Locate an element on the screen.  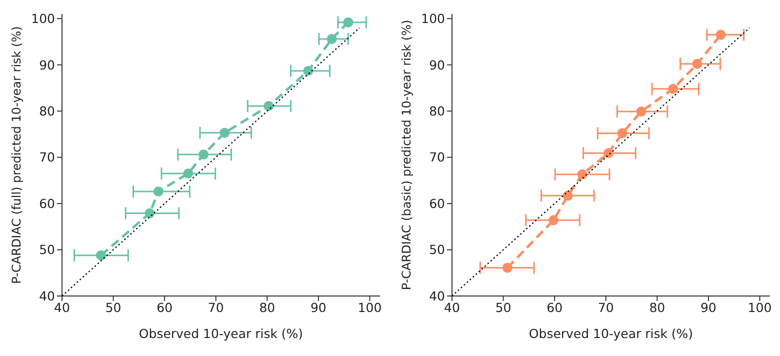
y-axis-title: P-CARDIAC (basic) predicted 10-year risk (%) is located at coordinates (406, 155).